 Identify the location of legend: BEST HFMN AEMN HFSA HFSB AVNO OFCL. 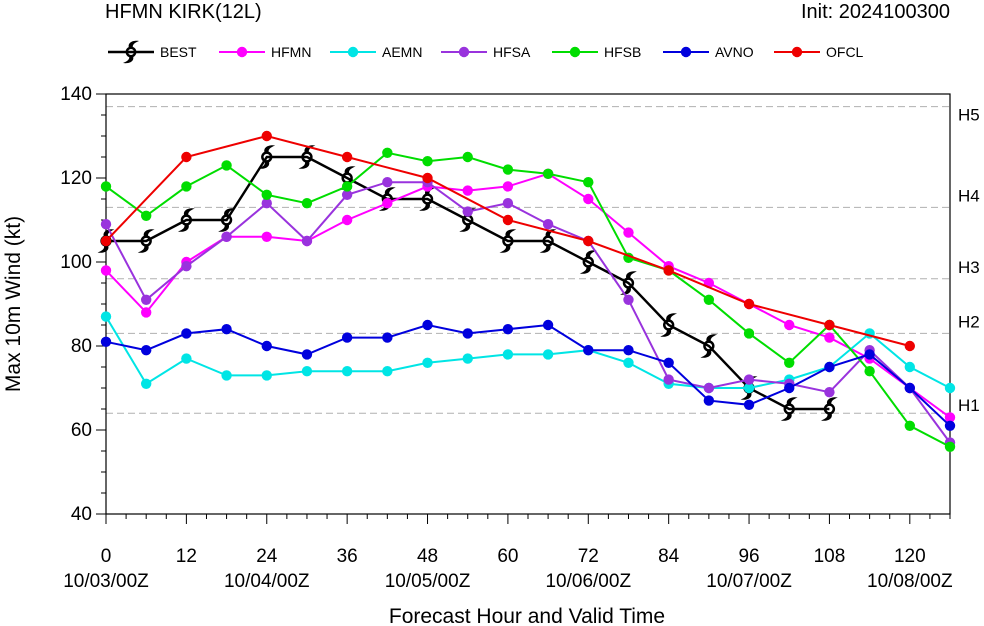
(486, 52).